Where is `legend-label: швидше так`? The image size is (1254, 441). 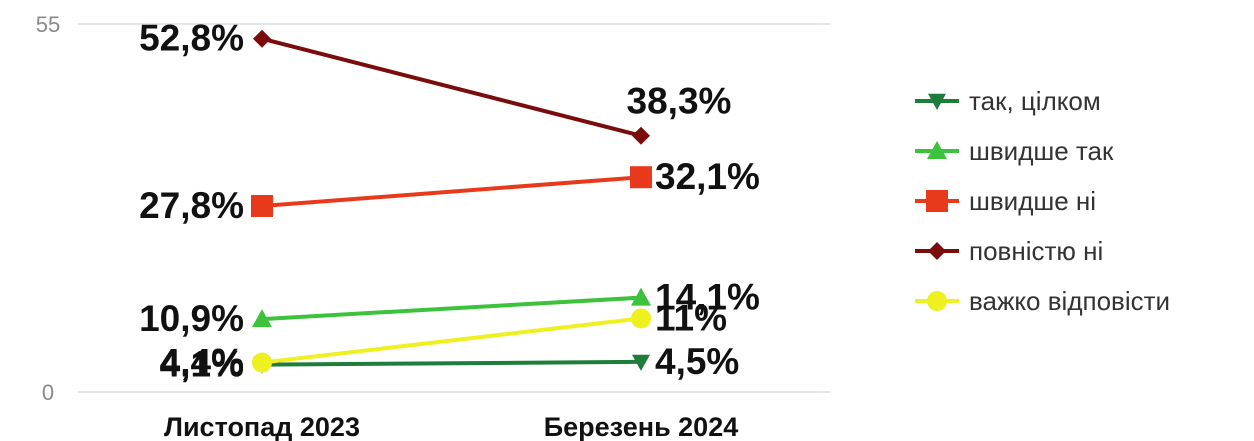
legend-label: швидше так is located at coordinates (1041, 151).